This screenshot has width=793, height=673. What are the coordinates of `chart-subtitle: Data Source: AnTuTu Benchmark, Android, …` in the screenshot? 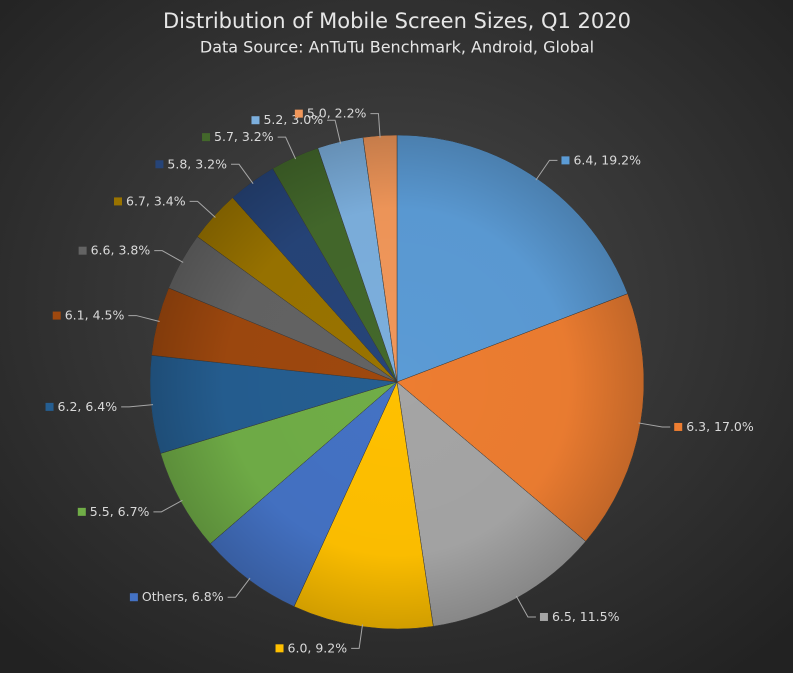 It's located at (397, 47).